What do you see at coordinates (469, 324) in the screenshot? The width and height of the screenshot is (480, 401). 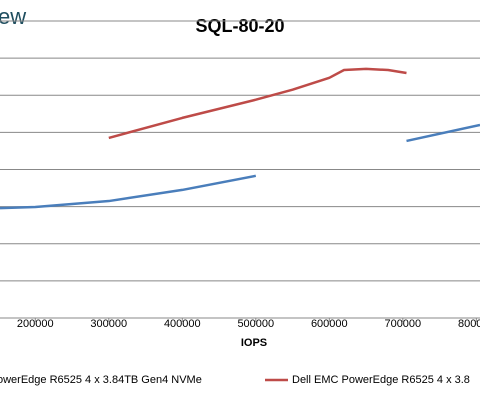 I see `x-tick-label: 800000` at bounding box center [469, 324].